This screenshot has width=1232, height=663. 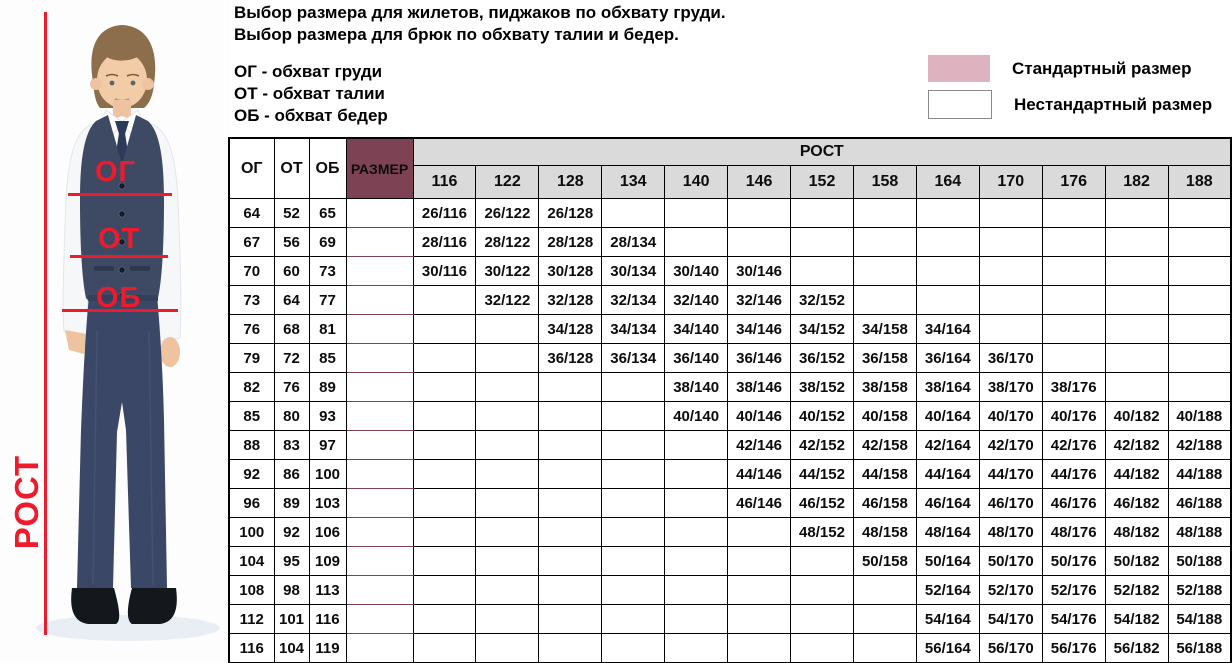 What do you see at coordinates (1199, 445) in the screenshot?
I see `size-height-cell-42-188: 42/188` at bounding box center [1199, 445].